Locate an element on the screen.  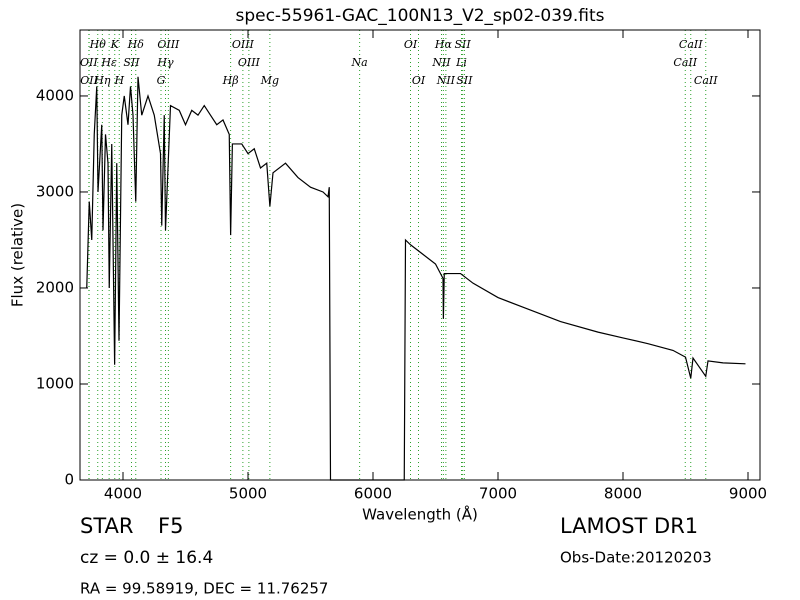
y-tick-label: 1000 is located at coordinates (55, 383).